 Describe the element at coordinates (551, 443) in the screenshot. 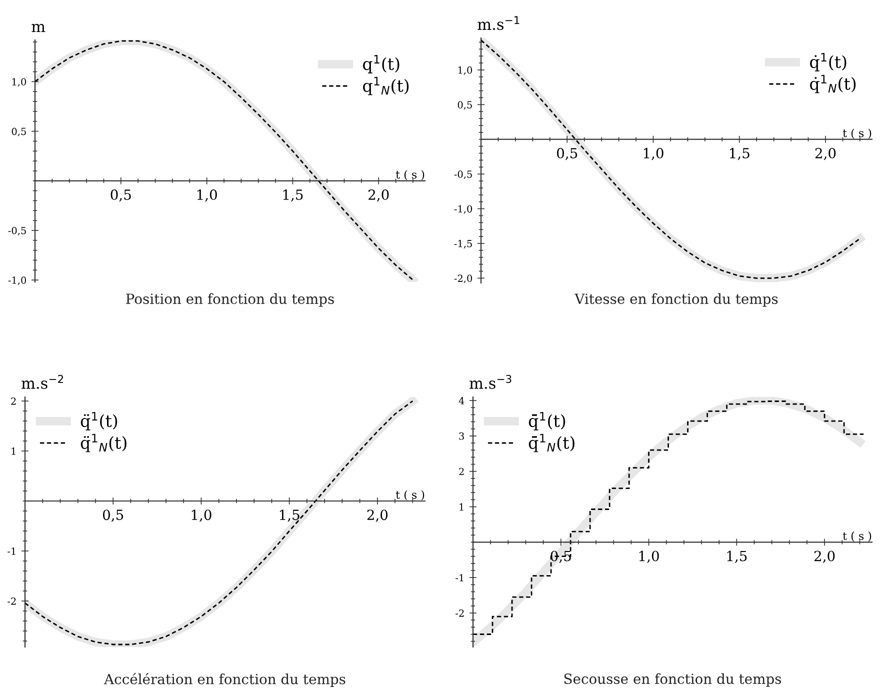

I see `legend-label: q̈̇$^{1}$$_{N}$(t)` at that location.